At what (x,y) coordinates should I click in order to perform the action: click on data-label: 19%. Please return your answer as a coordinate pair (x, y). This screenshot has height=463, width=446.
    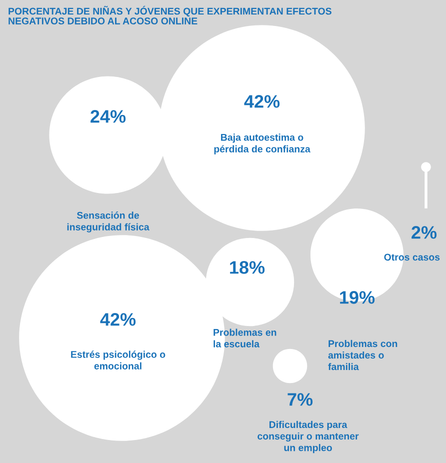
    Looking at the image, I should click on (357, 297).